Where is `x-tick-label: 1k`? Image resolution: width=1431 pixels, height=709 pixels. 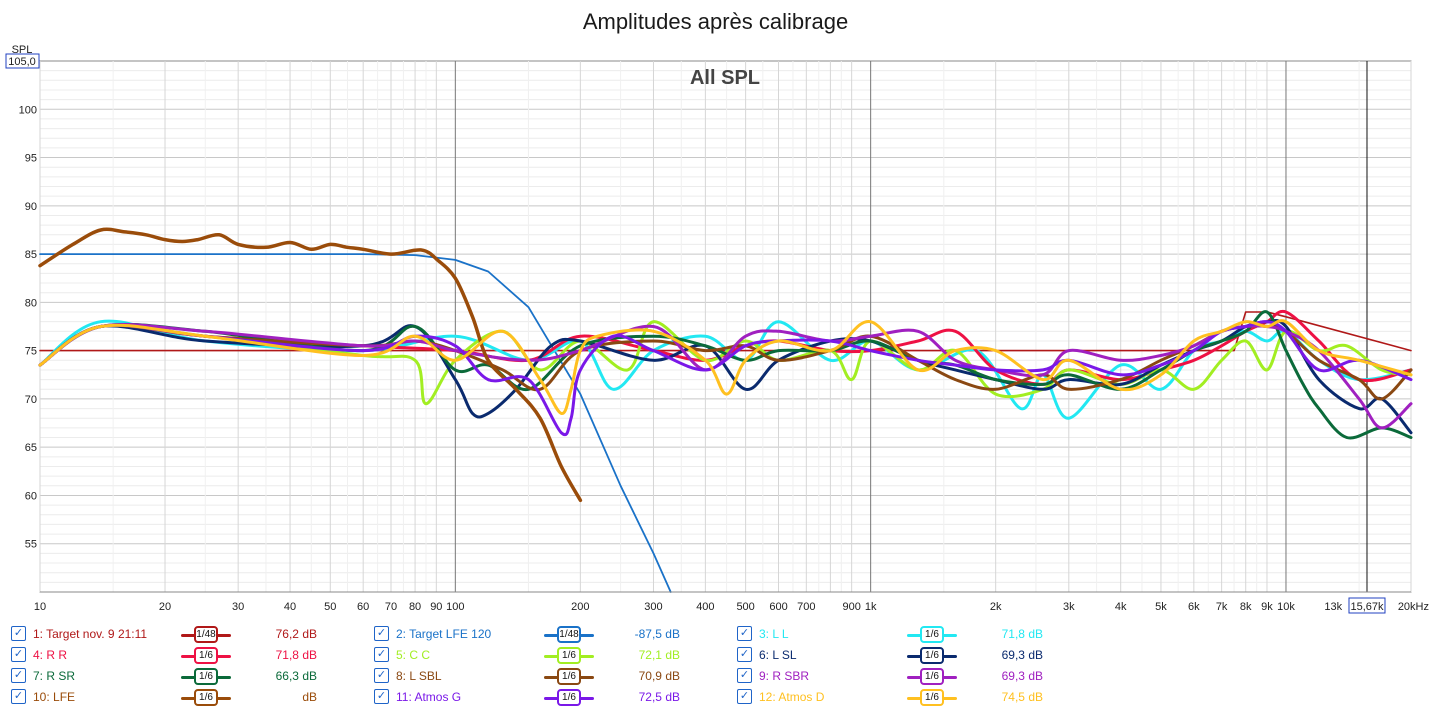 x-tick-label: 1k is located at coordinates (871, 607).